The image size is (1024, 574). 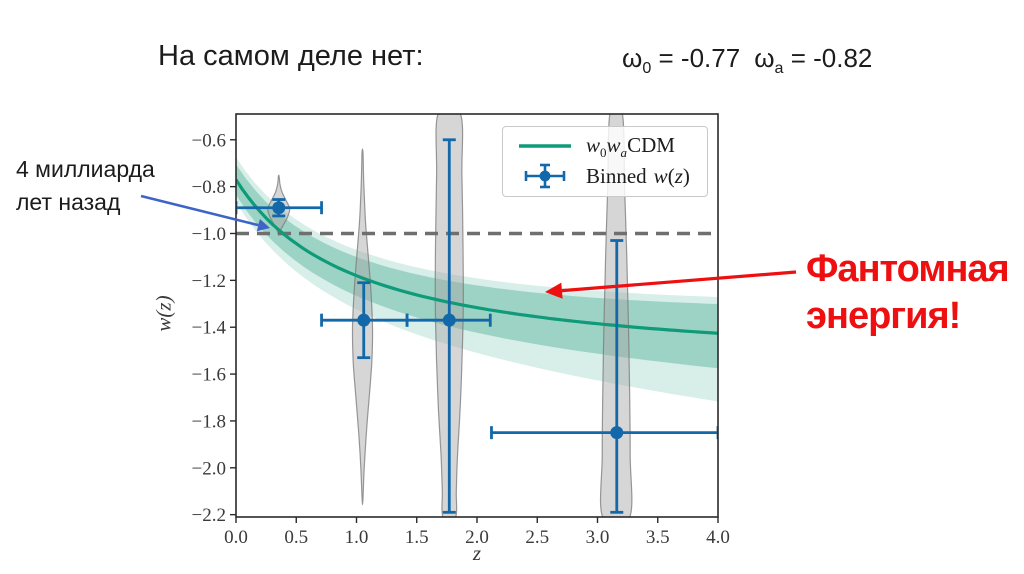 I want to click on legend-entry-binned: Binned w(z), so click(x=605, y=176).